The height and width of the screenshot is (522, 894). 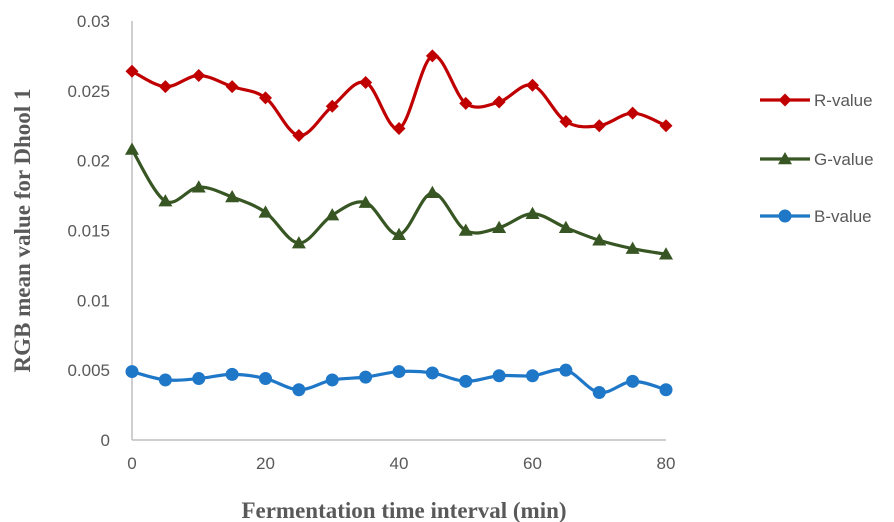 I want to click on legend-label: B-value, so click(x=843, y=216).